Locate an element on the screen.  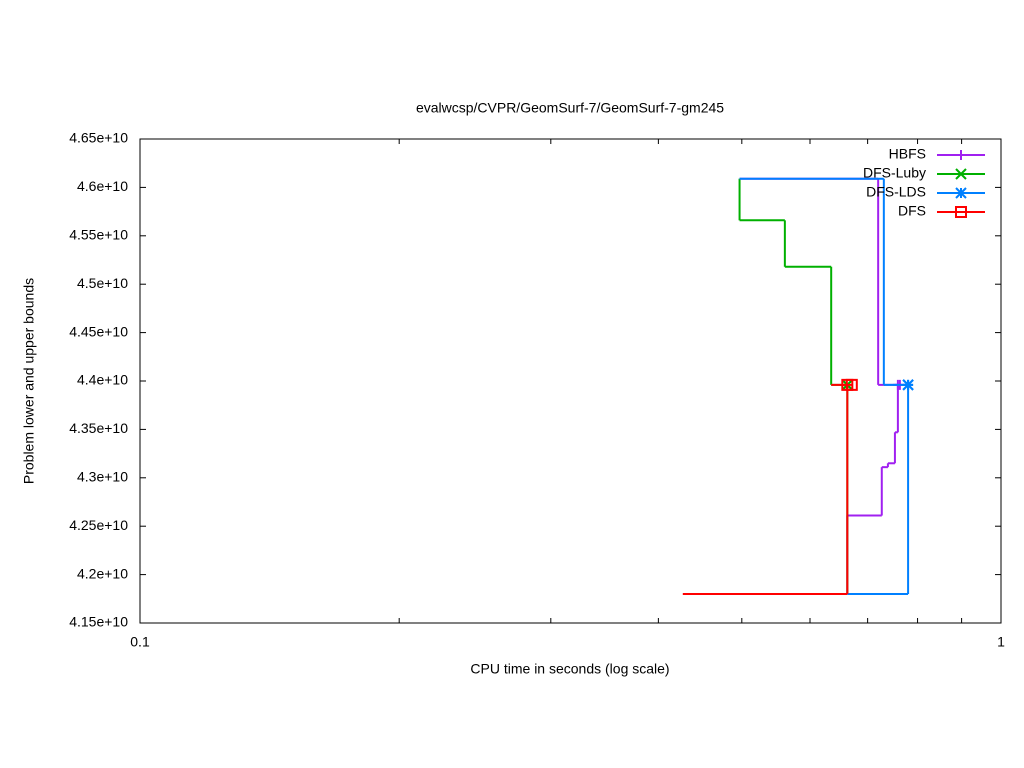
x-tick-label: 1 is located at coordinates (1001, 642).